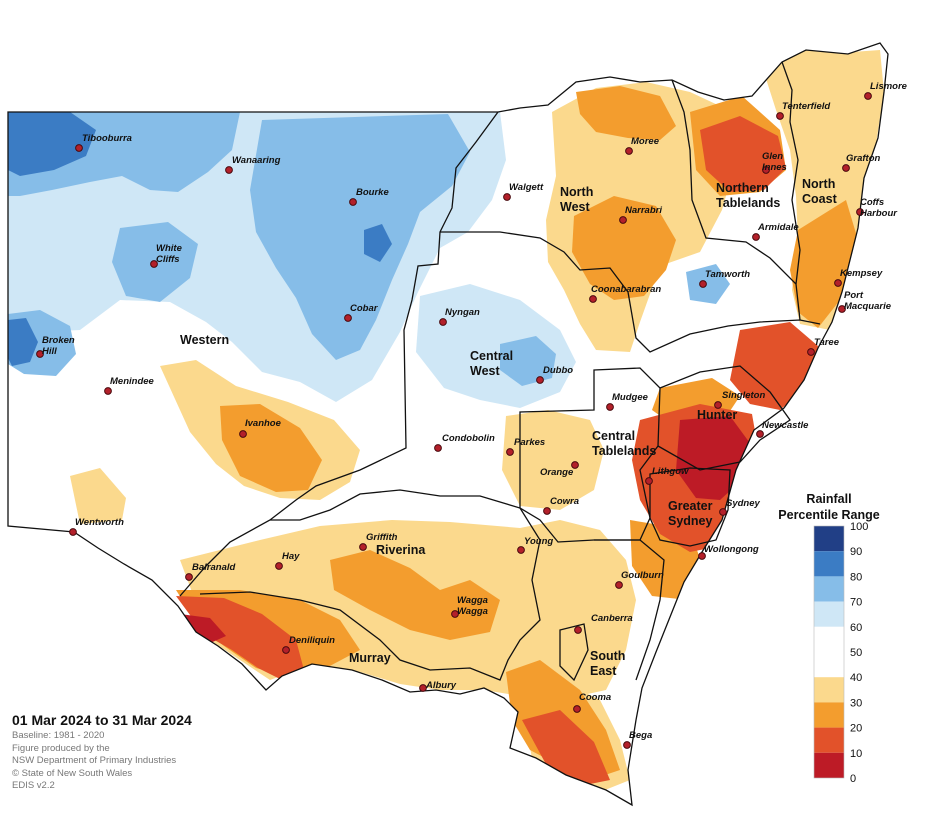 The height and width of the screenshot is (814, 952). I want to click on region-label-hunter: Hunter, so click(717, 415).